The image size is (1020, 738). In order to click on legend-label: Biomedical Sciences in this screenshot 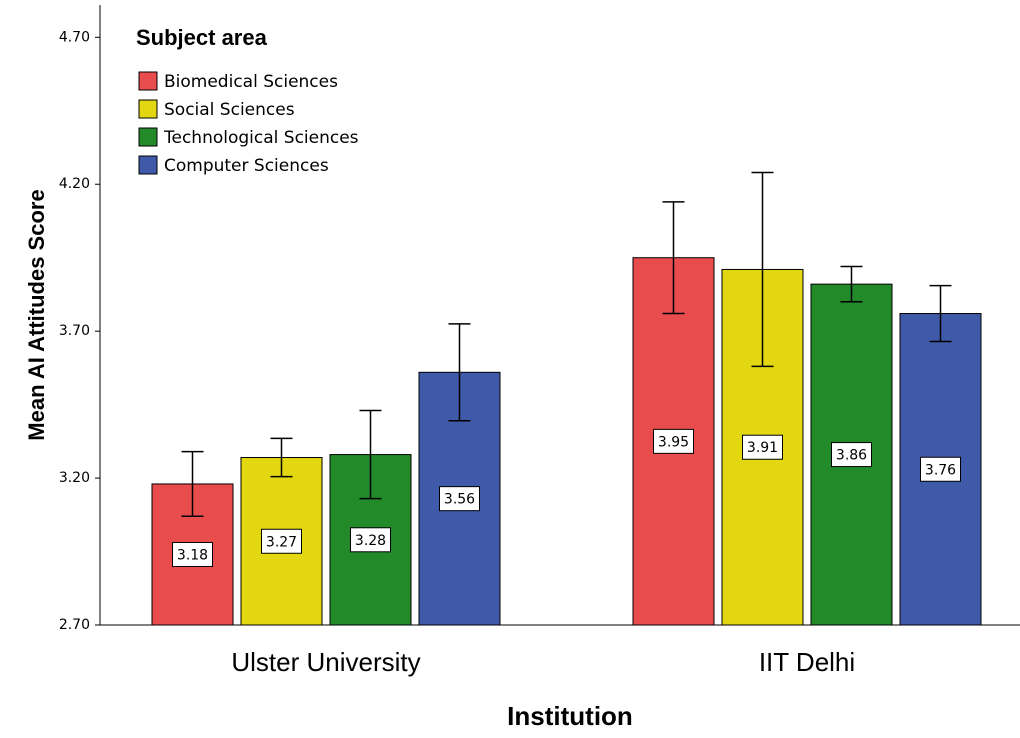, I will do `click(251, 82)`.